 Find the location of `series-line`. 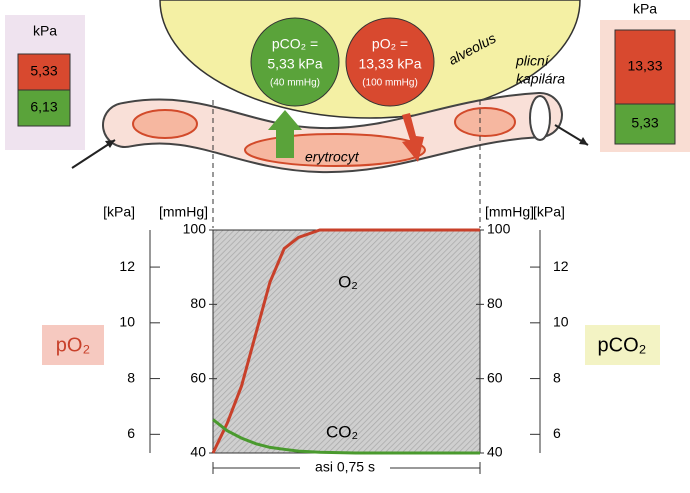

series-line is located at coordinates (346, 436).